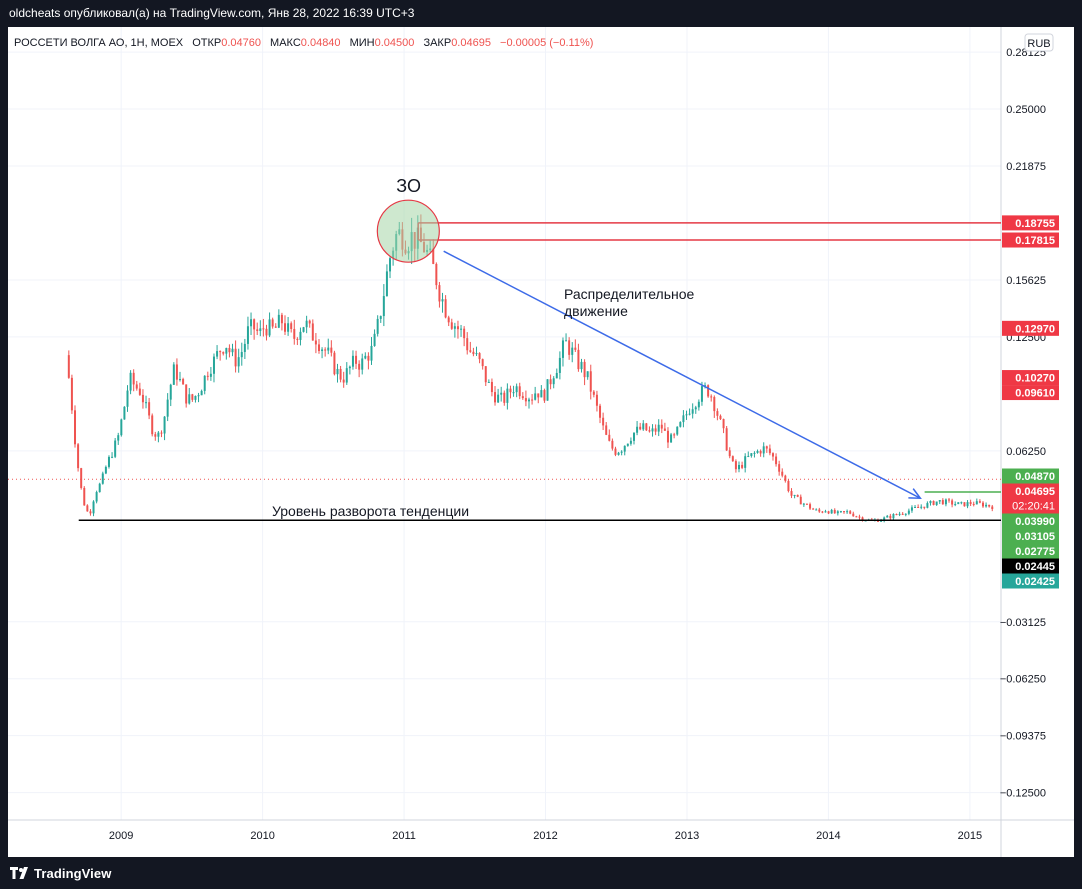 The height and width of the screenshot is (889, 1082). I want to click on y-tick-label: 0.06250, so click(1026, 452).